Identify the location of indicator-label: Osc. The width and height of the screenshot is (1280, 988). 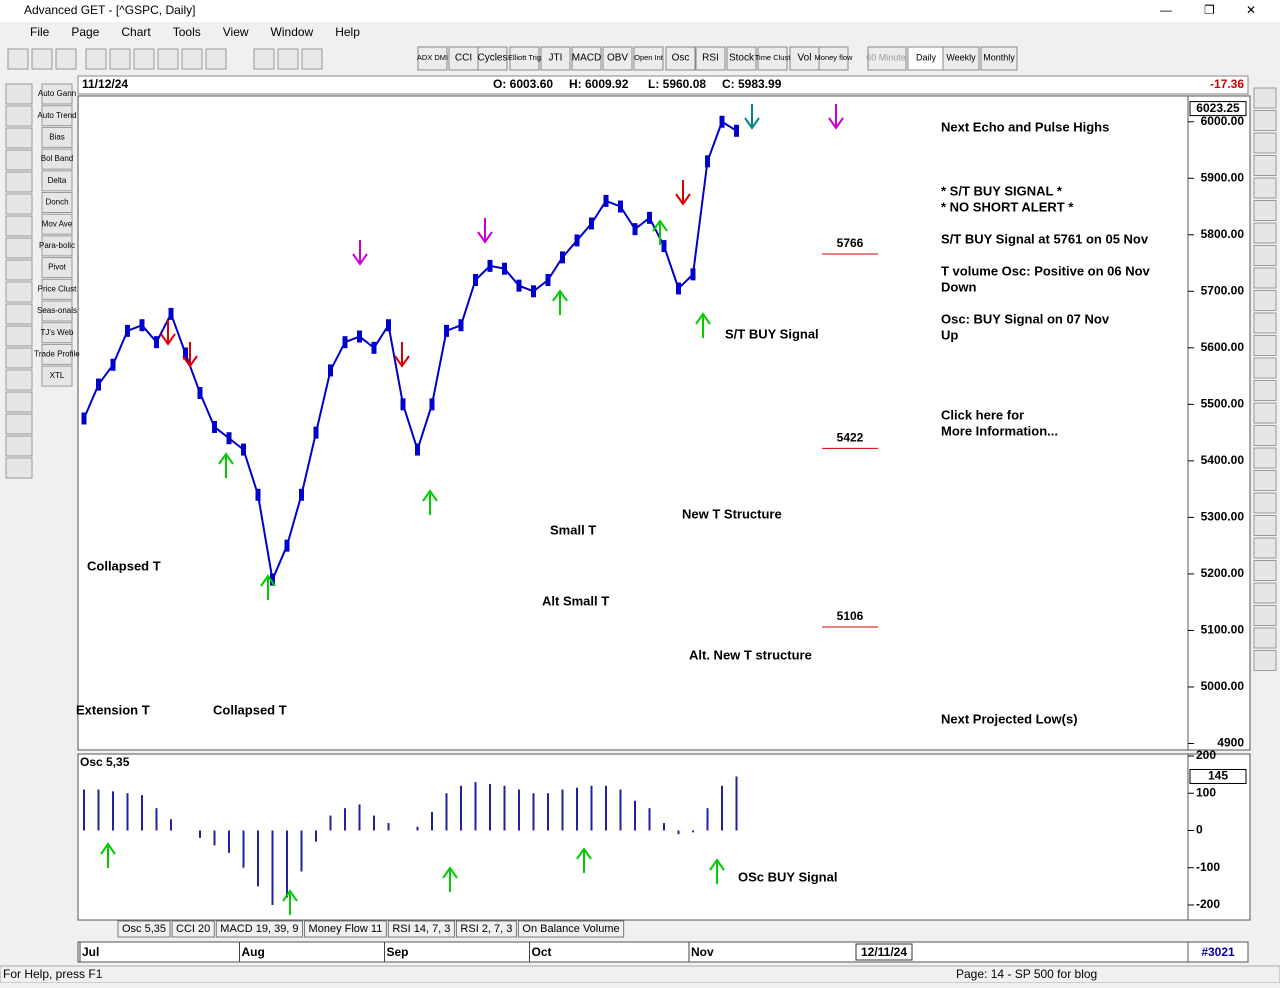
(681, 58).